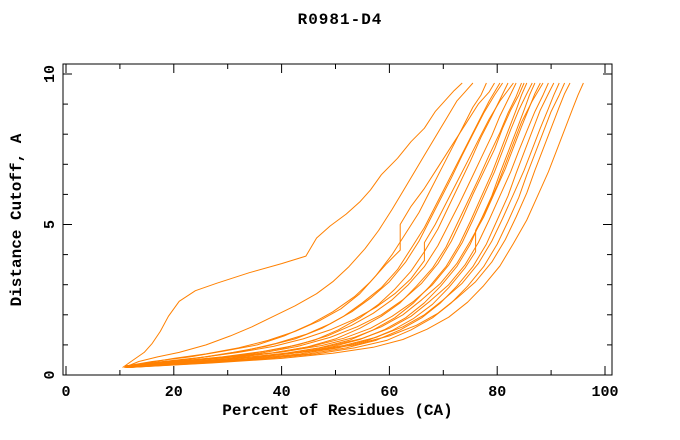  What do you see at coordinates (337, 411) in the screenshot?
I see `x-axis-label: Percent of Residues (CA)` at bounding box center [337, 411].